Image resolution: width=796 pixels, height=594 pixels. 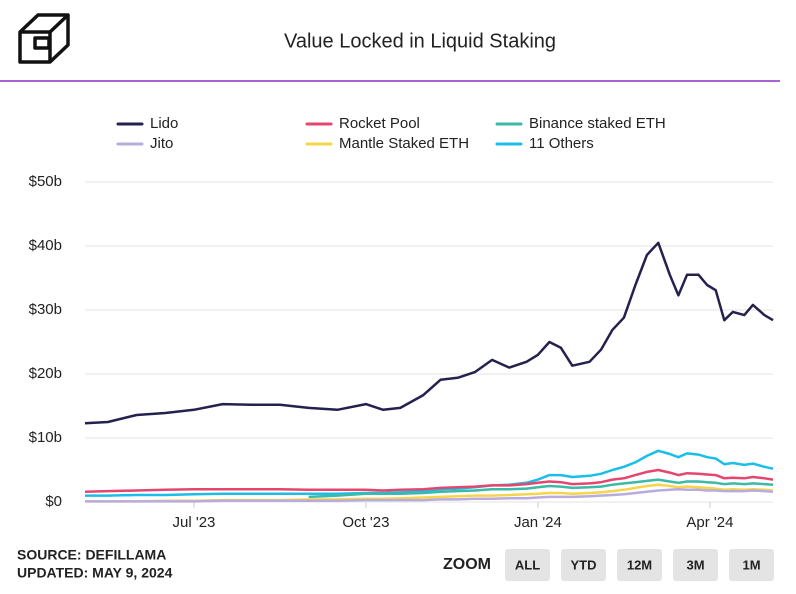 I want to click on zoom-button-label: 3M, so click(x=695, y=564).